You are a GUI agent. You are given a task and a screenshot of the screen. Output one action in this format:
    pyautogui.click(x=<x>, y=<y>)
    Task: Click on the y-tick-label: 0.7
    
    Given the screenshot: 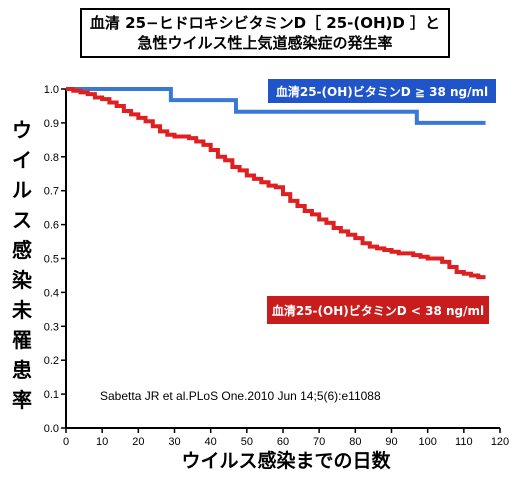 What is the action you would take?
    pyautogui.click(x=51, y=192)
    